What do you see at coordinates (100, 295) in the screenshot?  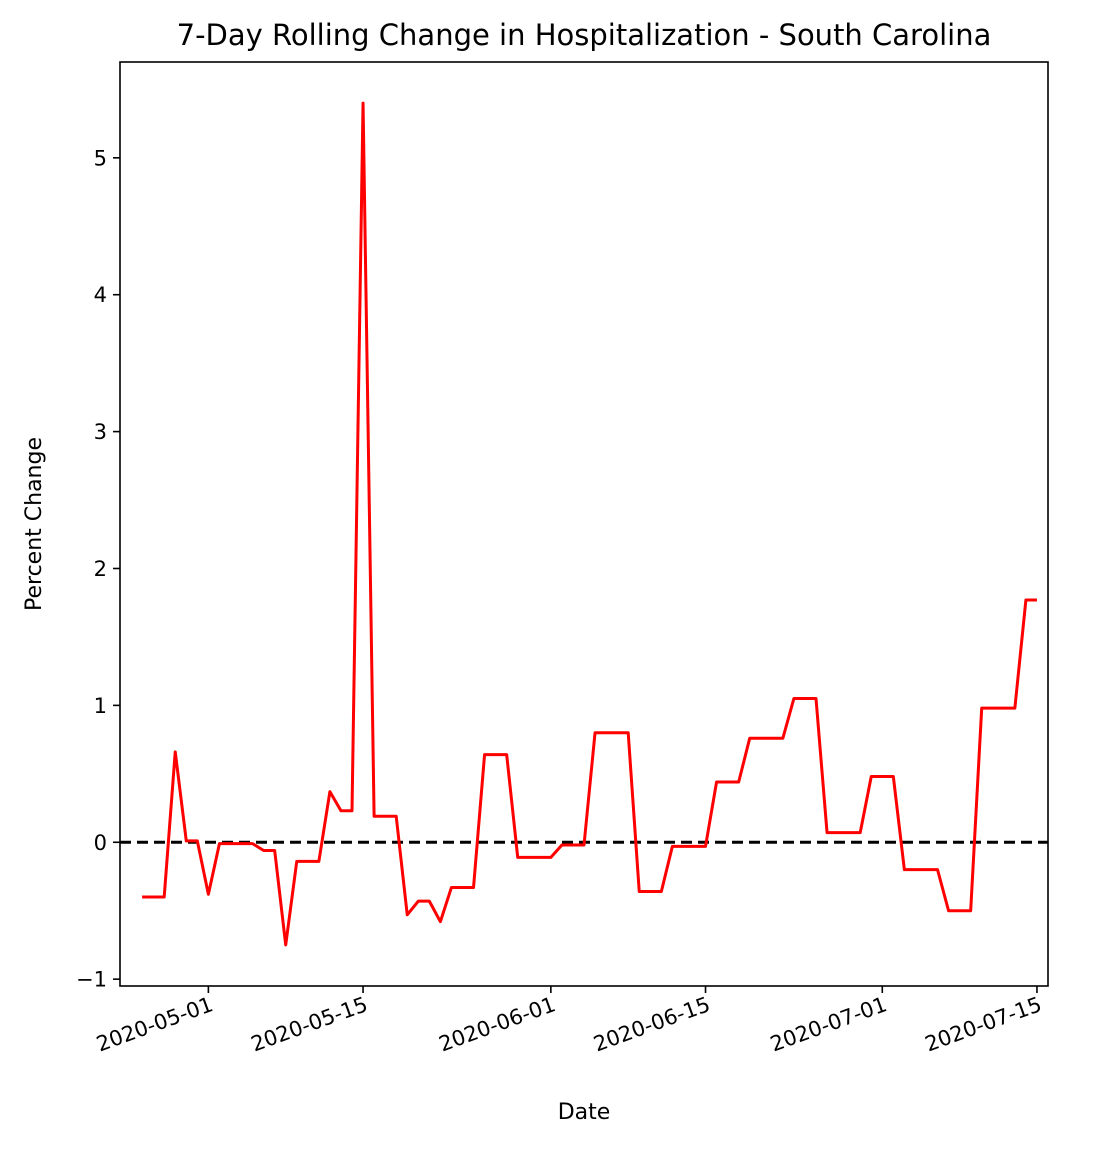 I see `y-tick-label: 4` at bounding box center [100, 295].